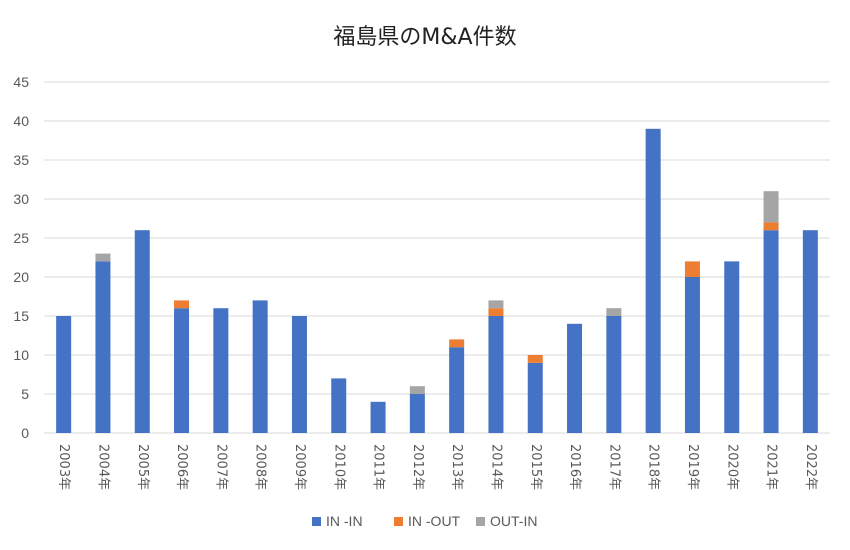  What do you see at coordinates (21, 121) in the screenshot?
I see `y-tick-label: 40` at bounding box center [21, 121].